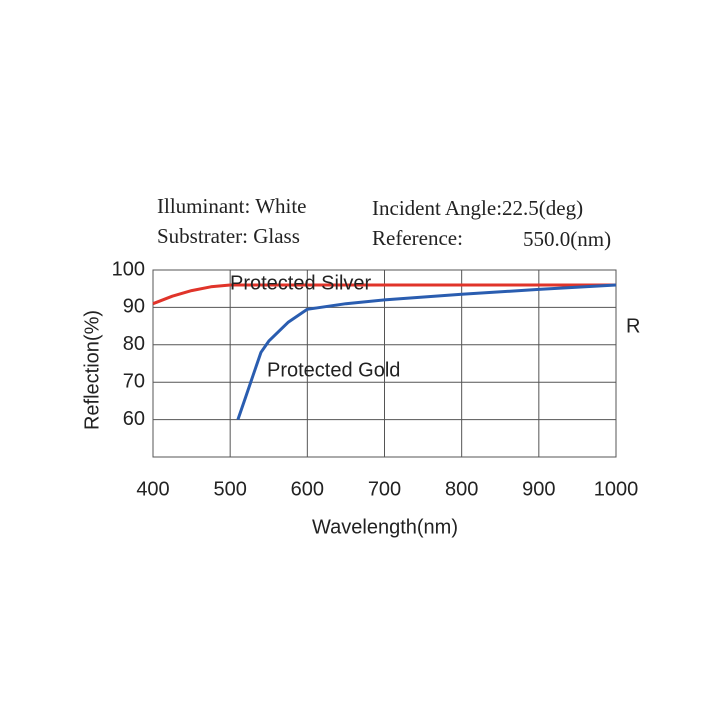  Describe the element at coordinates (134, 307) in the screenshot. I see `y-tick-label: 90` at that location.